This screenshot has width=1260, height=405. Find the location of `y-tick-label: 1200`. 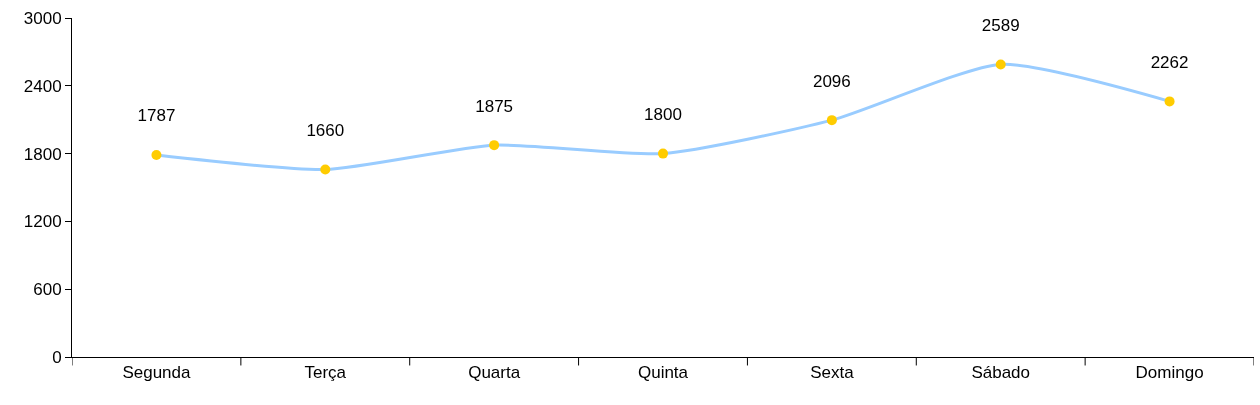

y-tick-label: 1200 is located at coordinates (42, 222).